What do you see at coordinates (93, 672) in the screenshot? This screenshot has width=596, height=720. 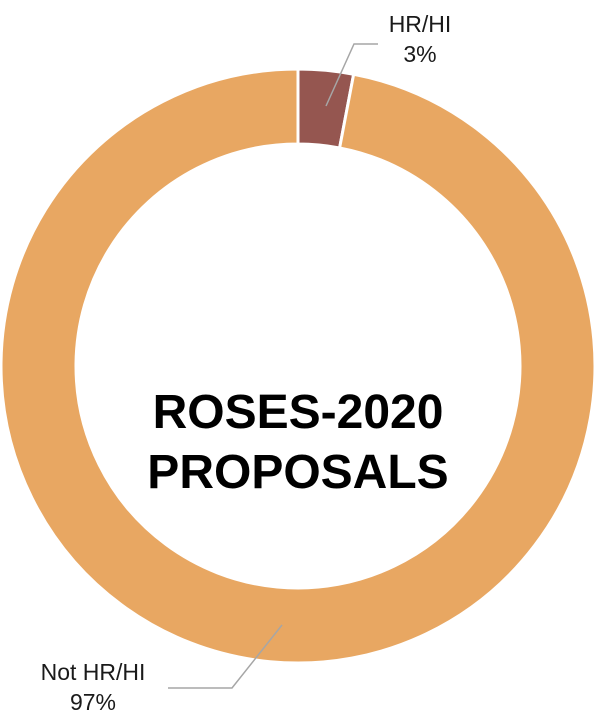 I see `slice-label-not-hr-hi-name: Not HR/HI` at bounding box center [93, 672].